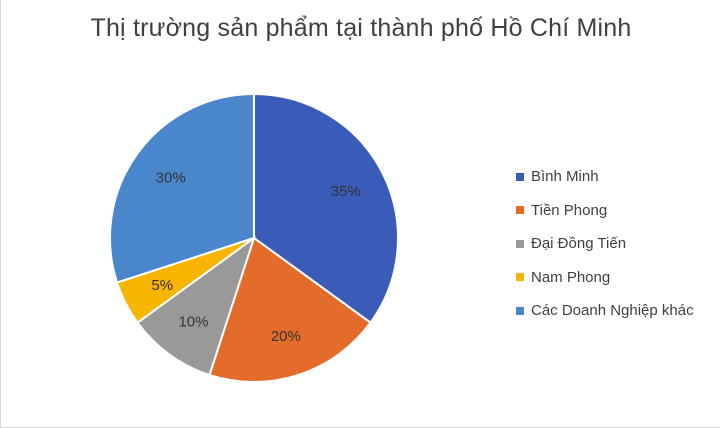 This screenshot has width=720, height=428. Describe the element at coordinates (579, 244) in the screenshot. I see `legend-label: Đại Đồng Tiến` at that location.